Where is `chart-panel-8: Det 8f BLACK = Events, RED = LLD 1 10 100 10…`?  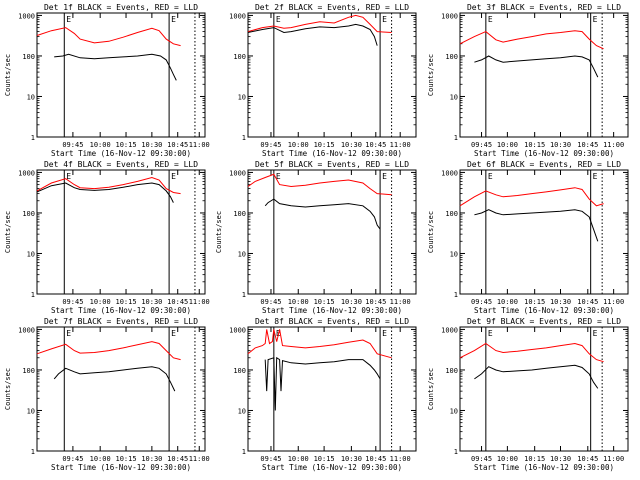
chart-panel-8: Det 8f BLACK = Events, RED = LLD 1 10 100 10… is located at coordinates (323, 394).